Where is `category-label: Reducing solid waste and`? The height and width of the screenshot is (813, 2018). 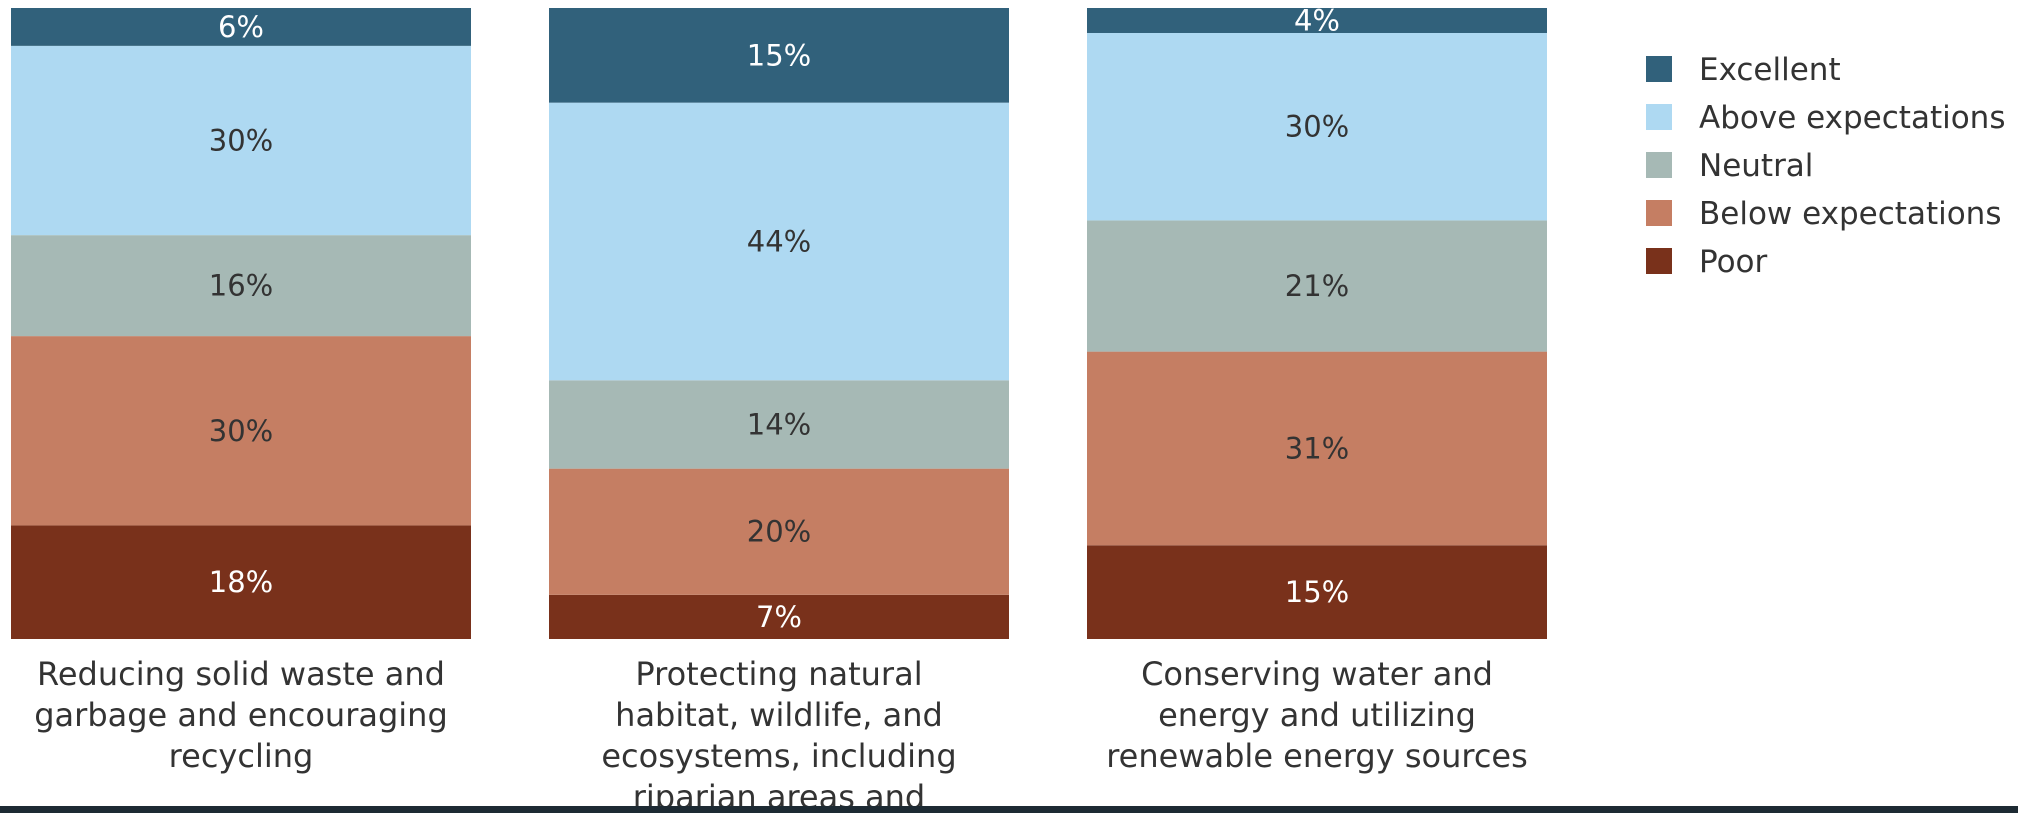
category-label: Reducing solid waste and is located at coordinates (241, 674).